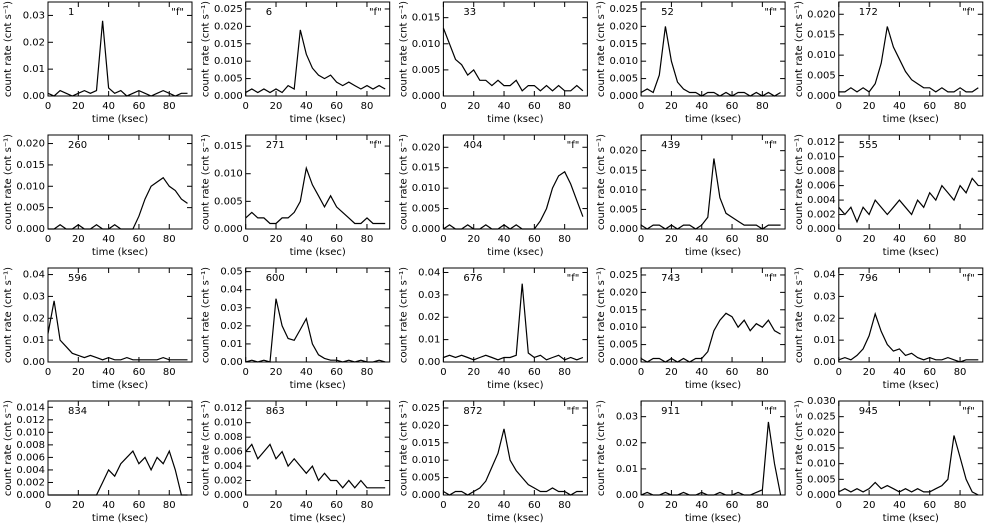  I want to click on source-id: 33, so click(469, 12).